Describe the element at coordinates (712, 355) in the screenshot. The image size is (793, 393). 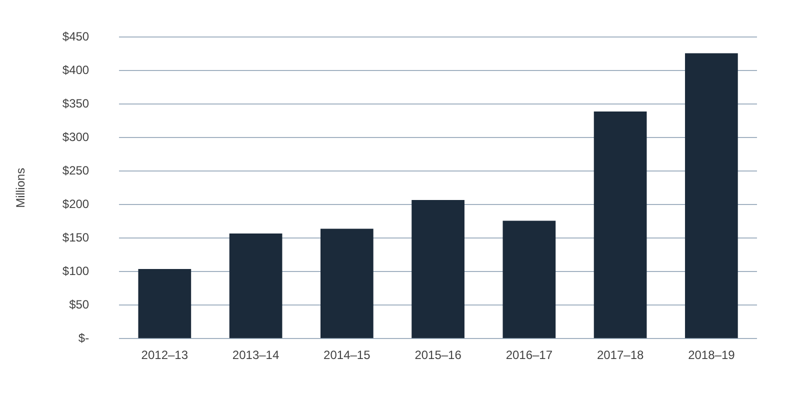
I see `x-tick-label: 2018–19` at that location.